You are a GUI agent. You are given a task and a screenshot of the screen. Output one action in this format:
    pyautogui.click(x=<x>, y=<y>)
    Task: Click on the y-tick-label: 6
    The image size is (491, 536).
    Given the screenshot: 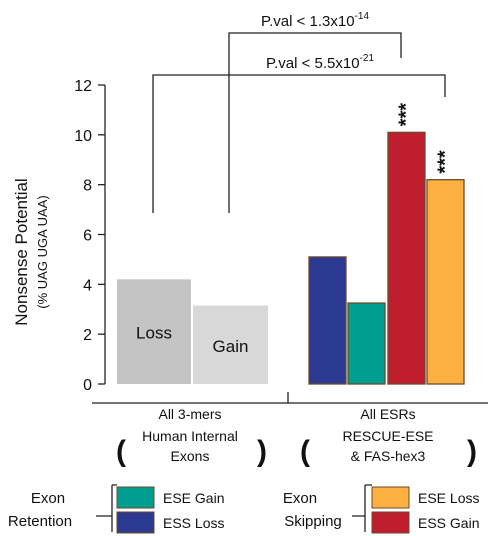 What is the action you would take?
    pyautogui.click(x=87, y=236)
    